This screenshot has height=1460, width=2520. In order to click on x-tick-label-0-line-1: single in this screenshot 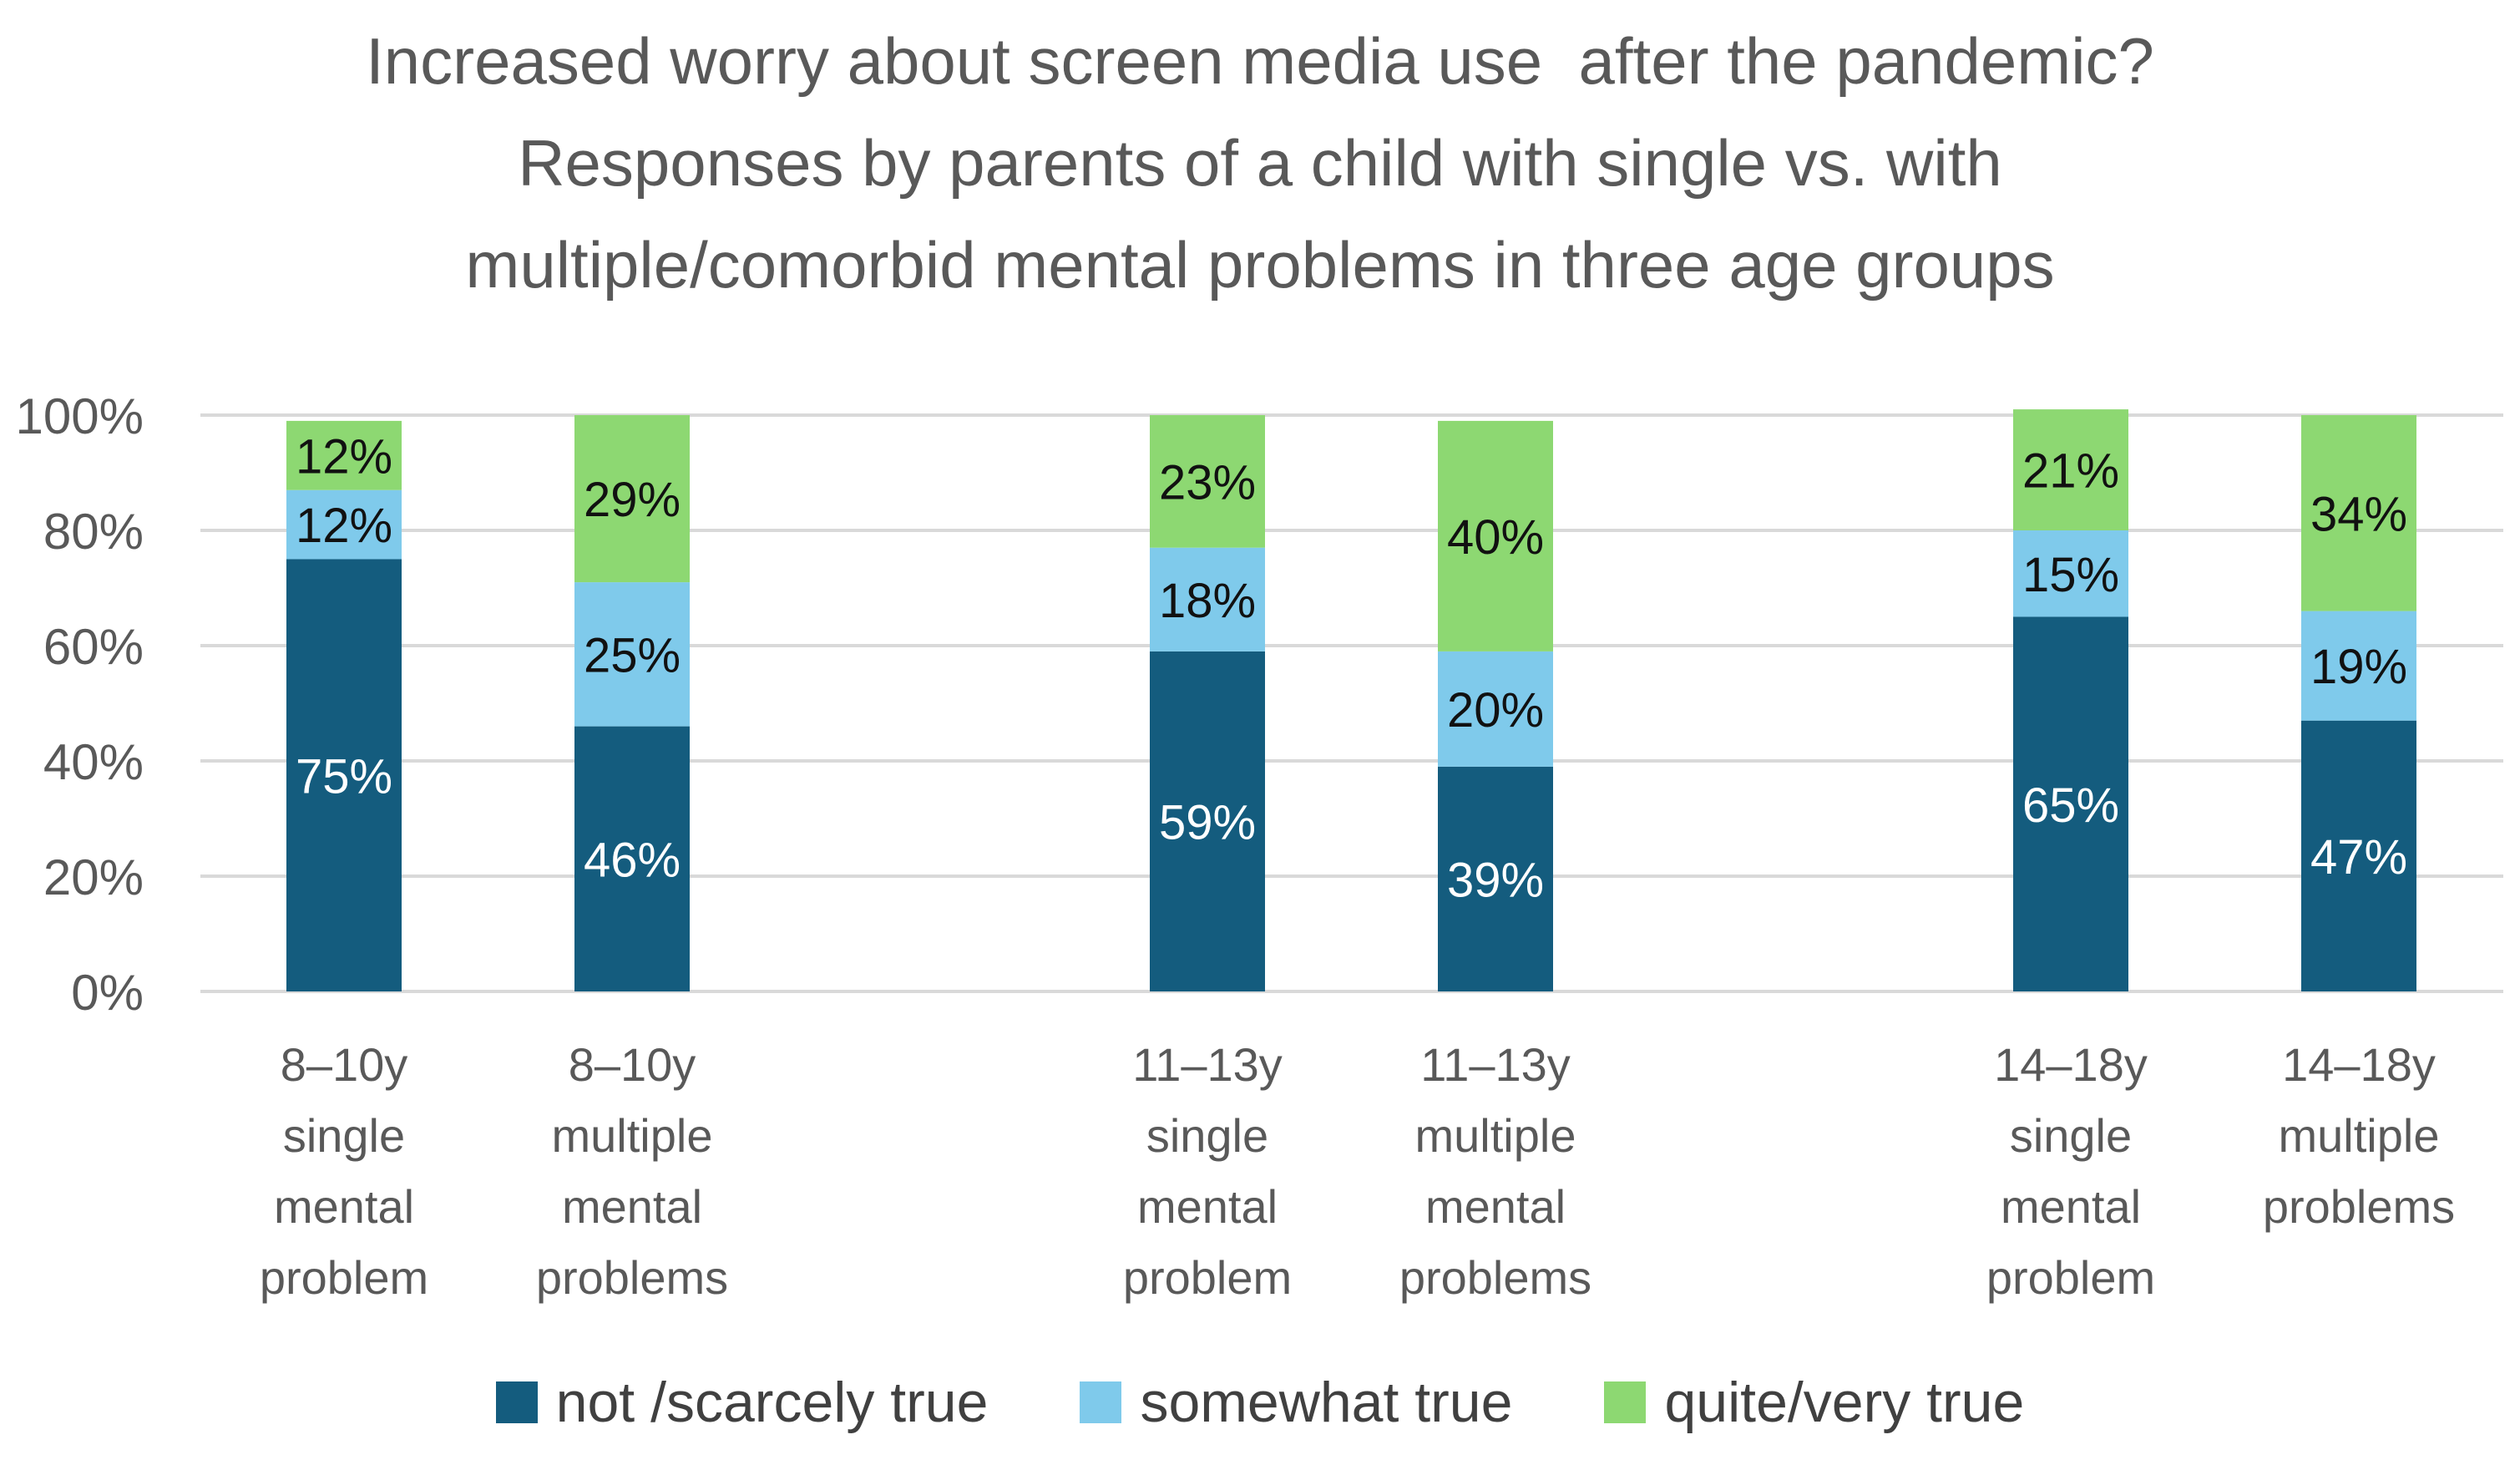, I will do `click(344, 1135)`.